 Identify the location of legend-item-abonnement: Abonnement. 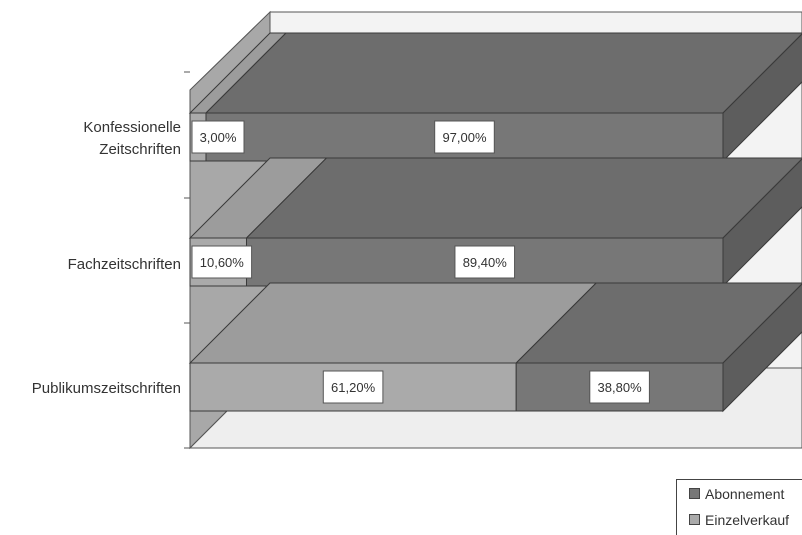
(736, 494).